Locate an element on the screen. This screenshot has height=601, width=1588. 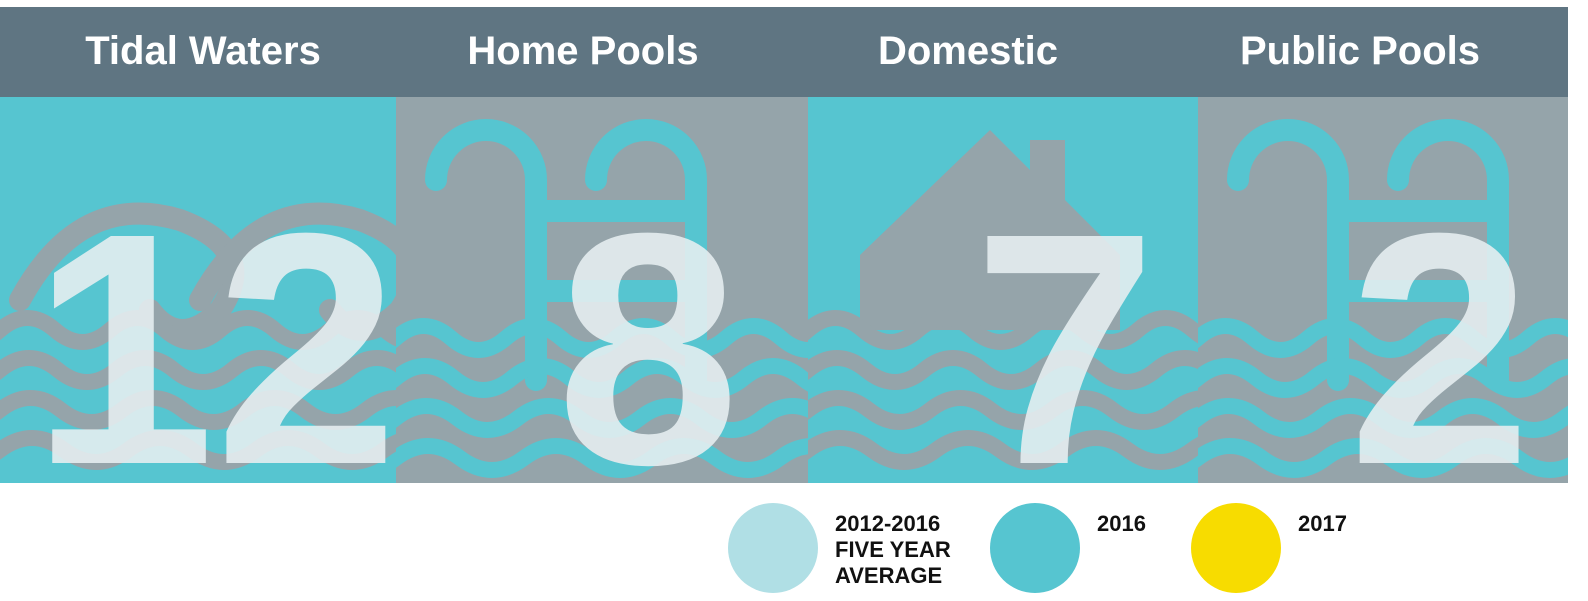
legend-label: FIVE YEAR is located at coordinates (893, 549).